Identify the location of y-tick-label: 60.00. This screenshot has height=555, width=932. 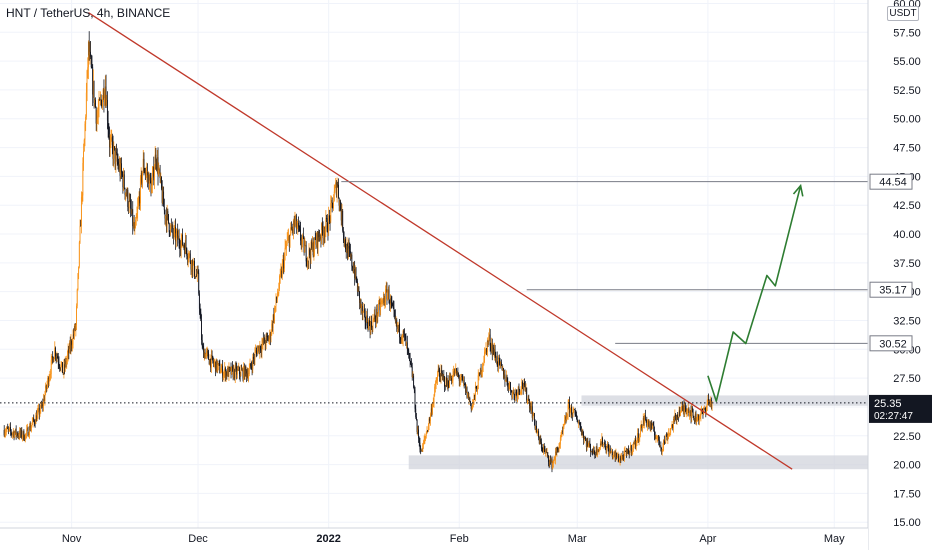
(907, 5).